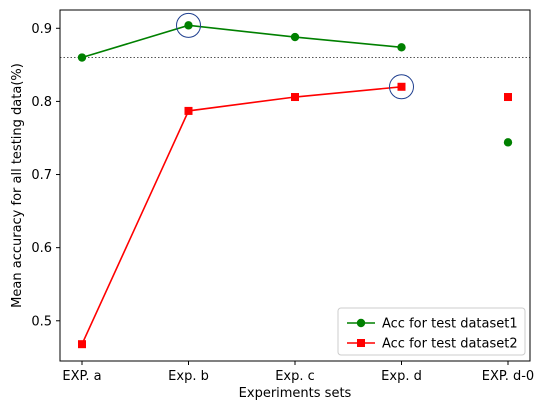  I want to click on y-tick-label: 0.9, so click(41, 29).